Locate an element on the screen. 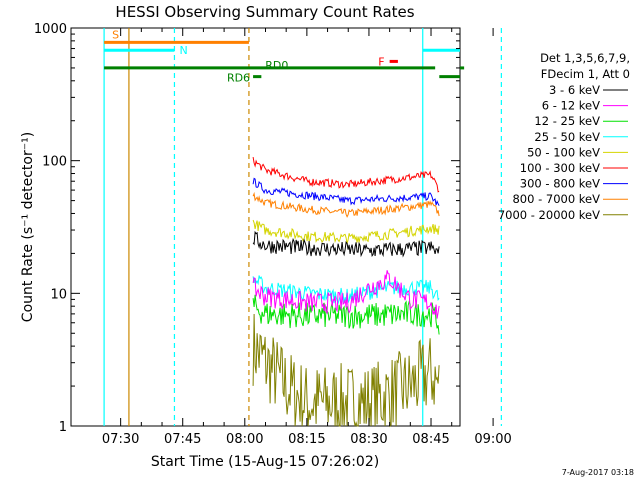 This screenshot has height=480, width=640. legend-label: 100 - 300 keV is located at coordinates (560, 168).